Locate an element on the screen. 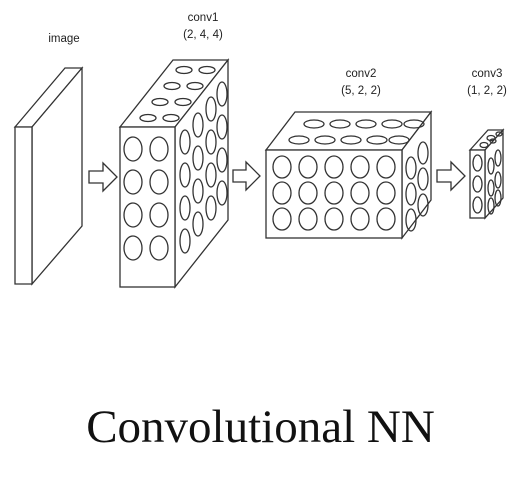 Image resolution: width=521 pixels, height=480 pixels. conv3-shape-label: (1, 2, 2) is located at coordinates (487, 91).